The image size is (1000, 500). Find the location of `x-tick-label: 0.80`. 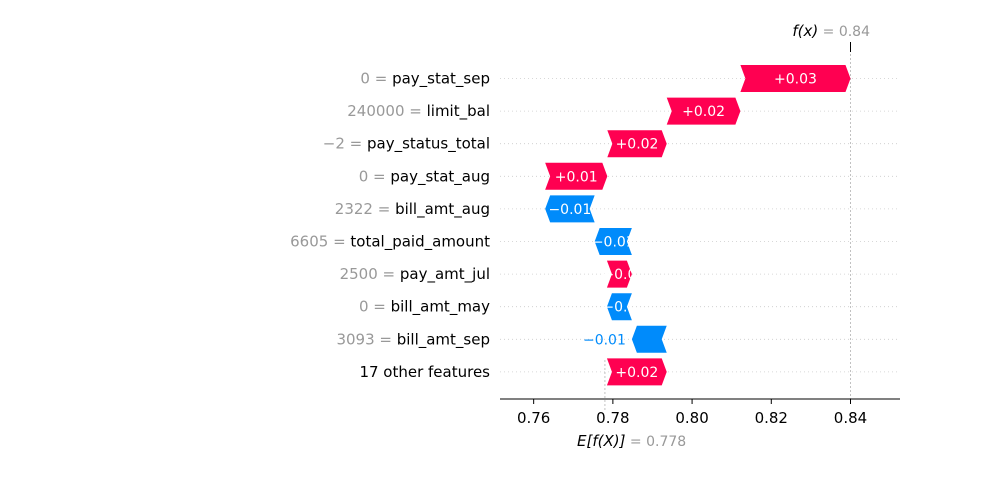

x-tick-label: 0.80 is located at coordinates (691, 418).